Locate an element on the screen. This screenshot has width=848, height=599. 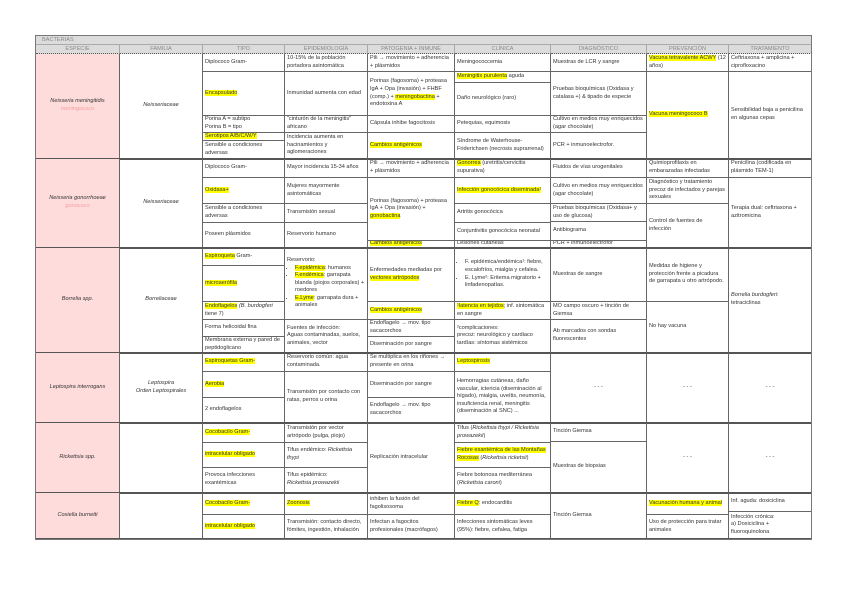
diagnostico-cell: Ab marcados con sondas fluorescentes is located at coordinates (599, 336).